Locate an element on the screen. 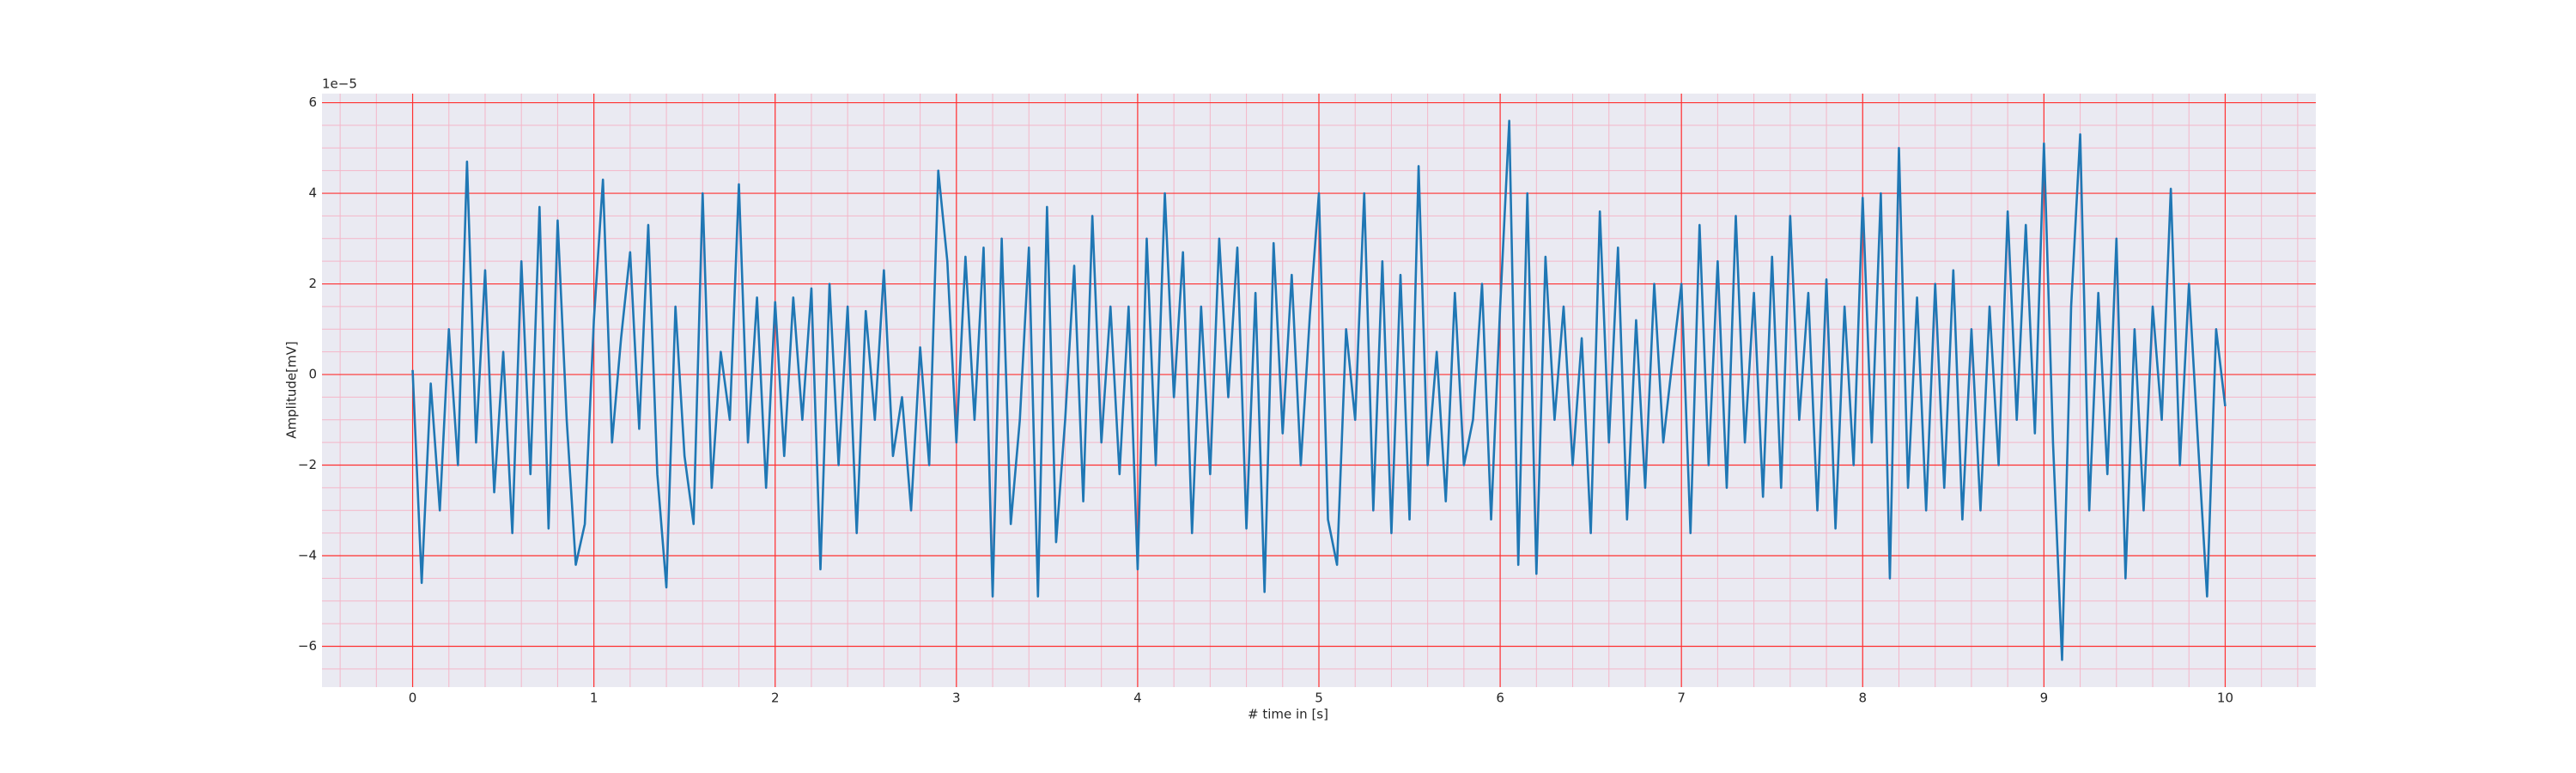  x-tick-label: 6 is located at coordinates (1500, 698).